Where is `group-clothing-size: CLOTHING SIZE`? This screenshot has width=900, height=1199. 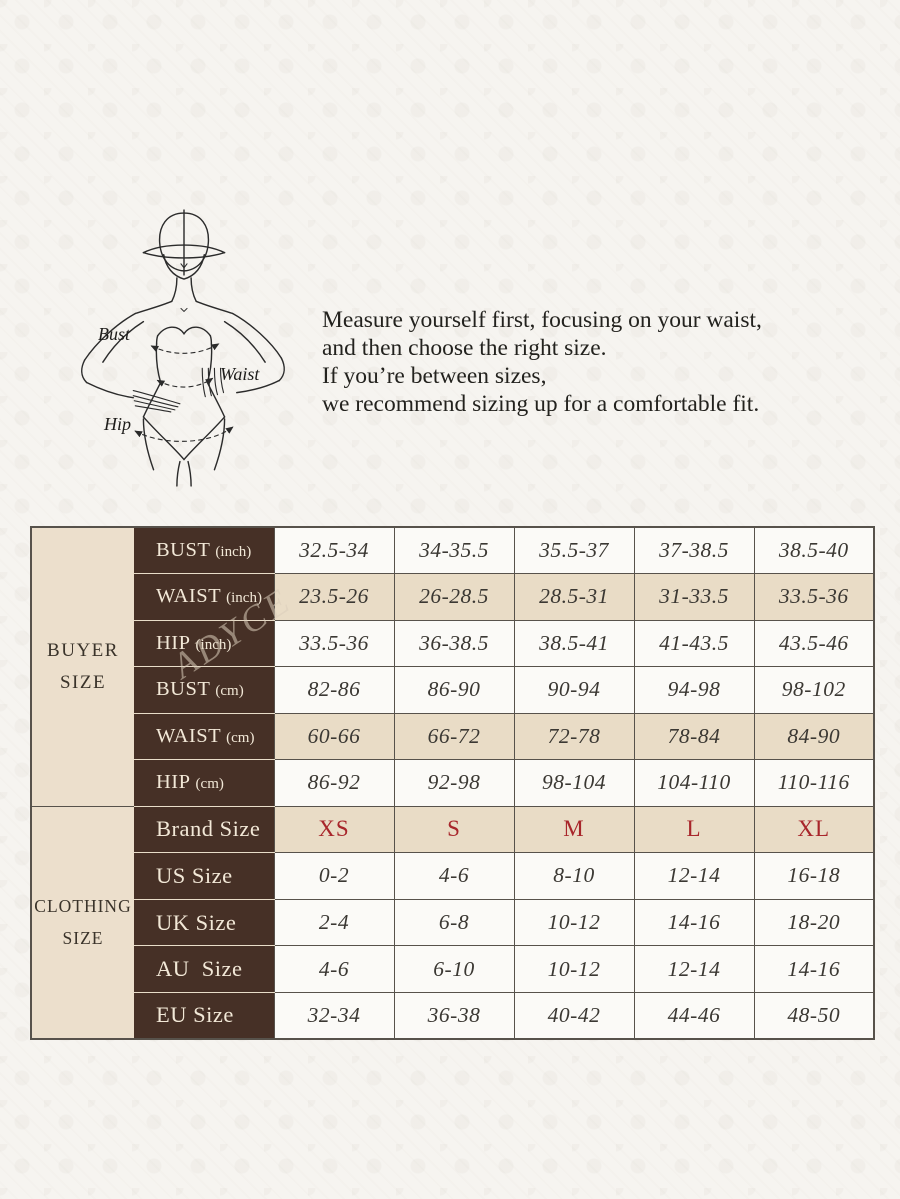 group-clothing-size: CLOTHING SIZE is located at coordinates (82, 922).